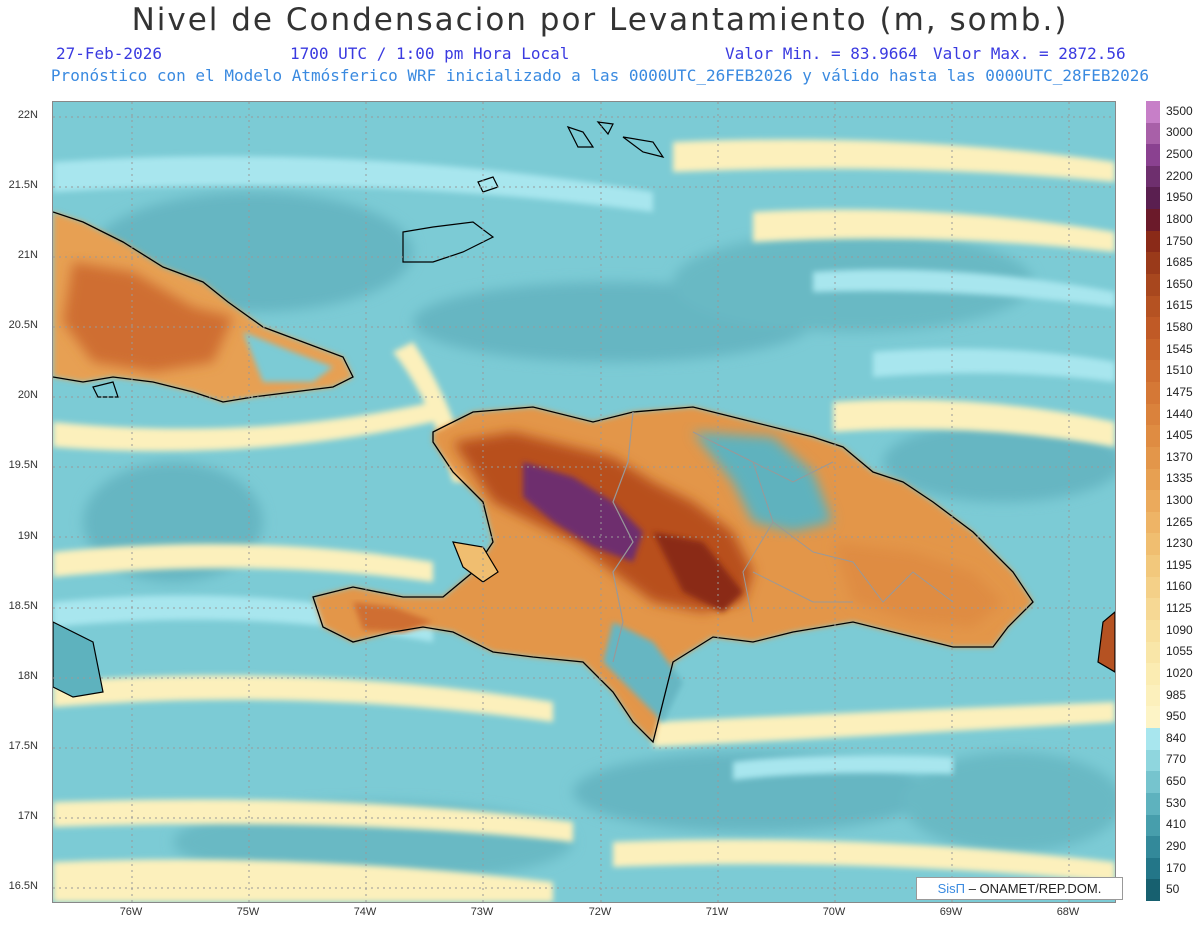 The height and width of the screenshot is (927, 1200). What do you see at coordinates (1176, 759) in the screenshot?
I see `legend-level-label: 770` at bounding box center [1176, 759].